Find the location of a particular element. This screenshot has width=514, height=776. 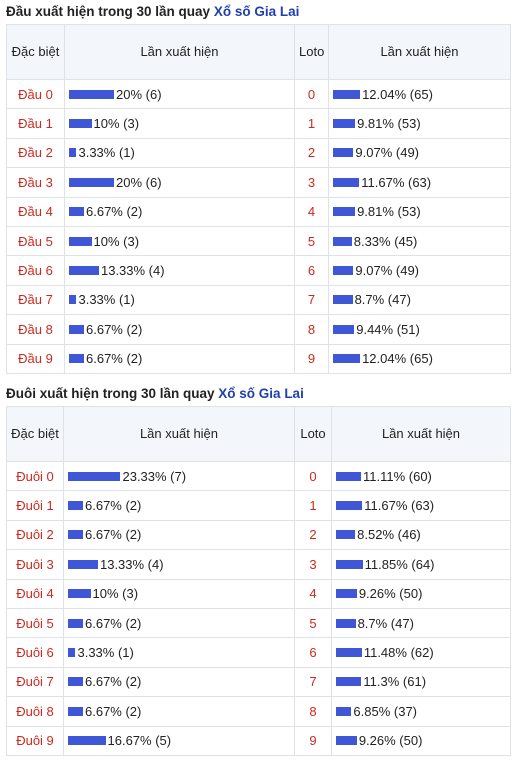

row-name: Đầu 2 is located at coordinates (35, 153).